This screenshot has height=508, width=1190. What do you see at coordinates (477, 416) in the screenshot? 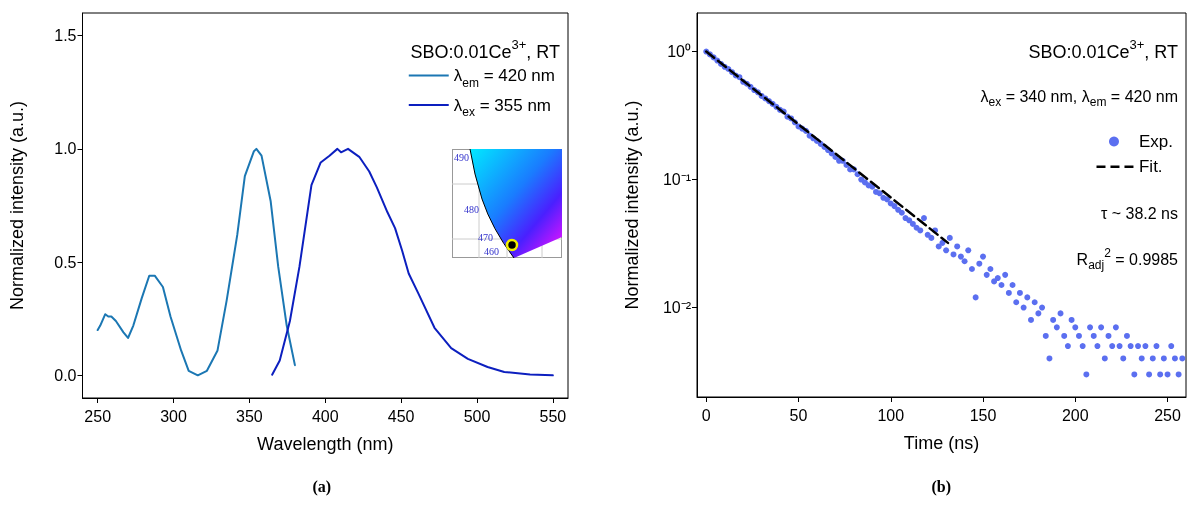
I see `x-tick-label: 500` at bounding box center [477, 416].